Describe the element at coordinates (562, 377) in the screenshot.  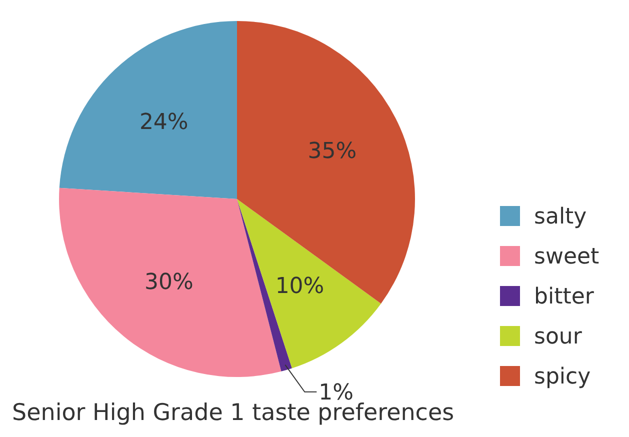
I see `legend-label: spicy` at that location.